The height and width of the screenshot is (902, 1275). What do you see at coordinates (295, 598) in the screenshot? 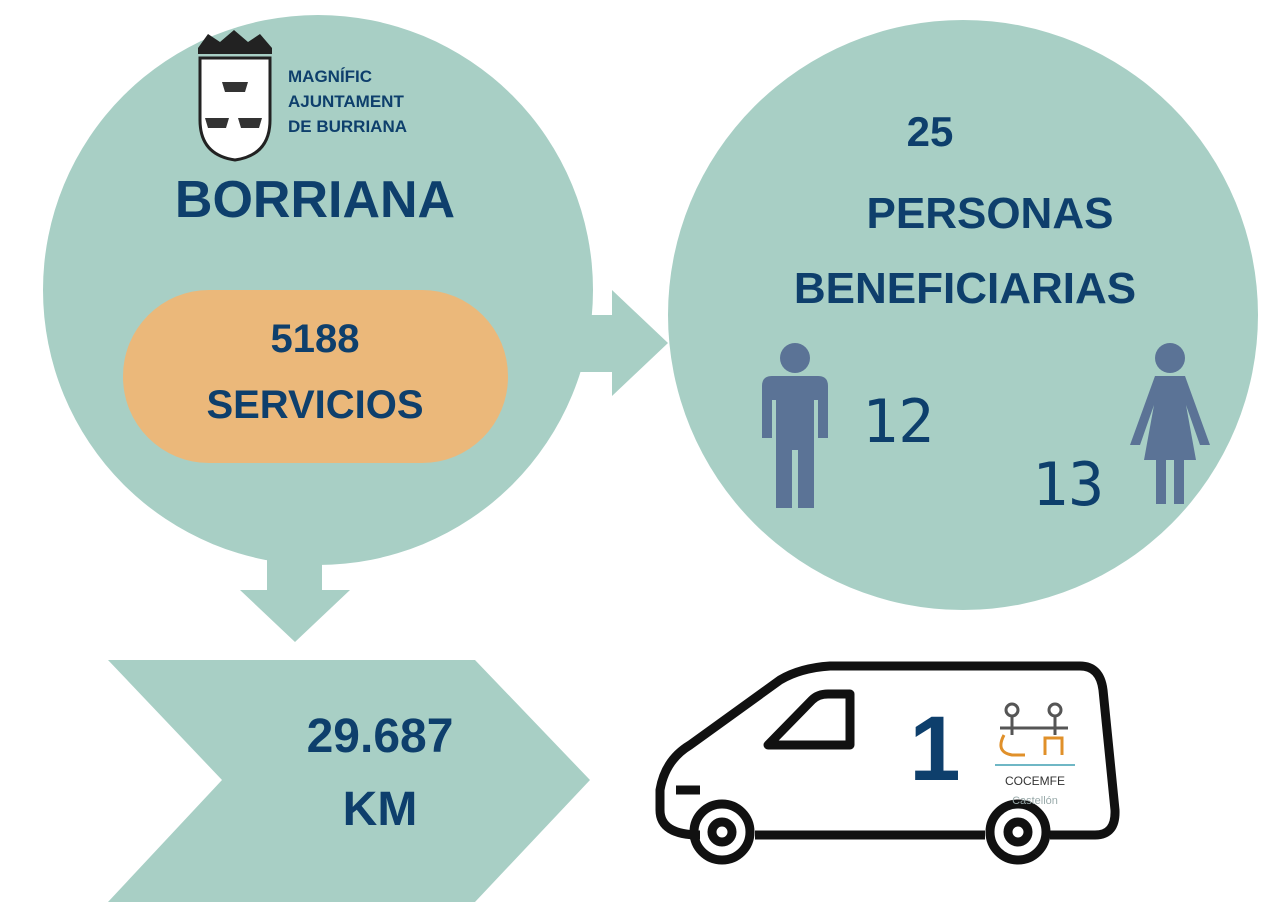
I see `arrow-down` at bounding box center [295, 598].